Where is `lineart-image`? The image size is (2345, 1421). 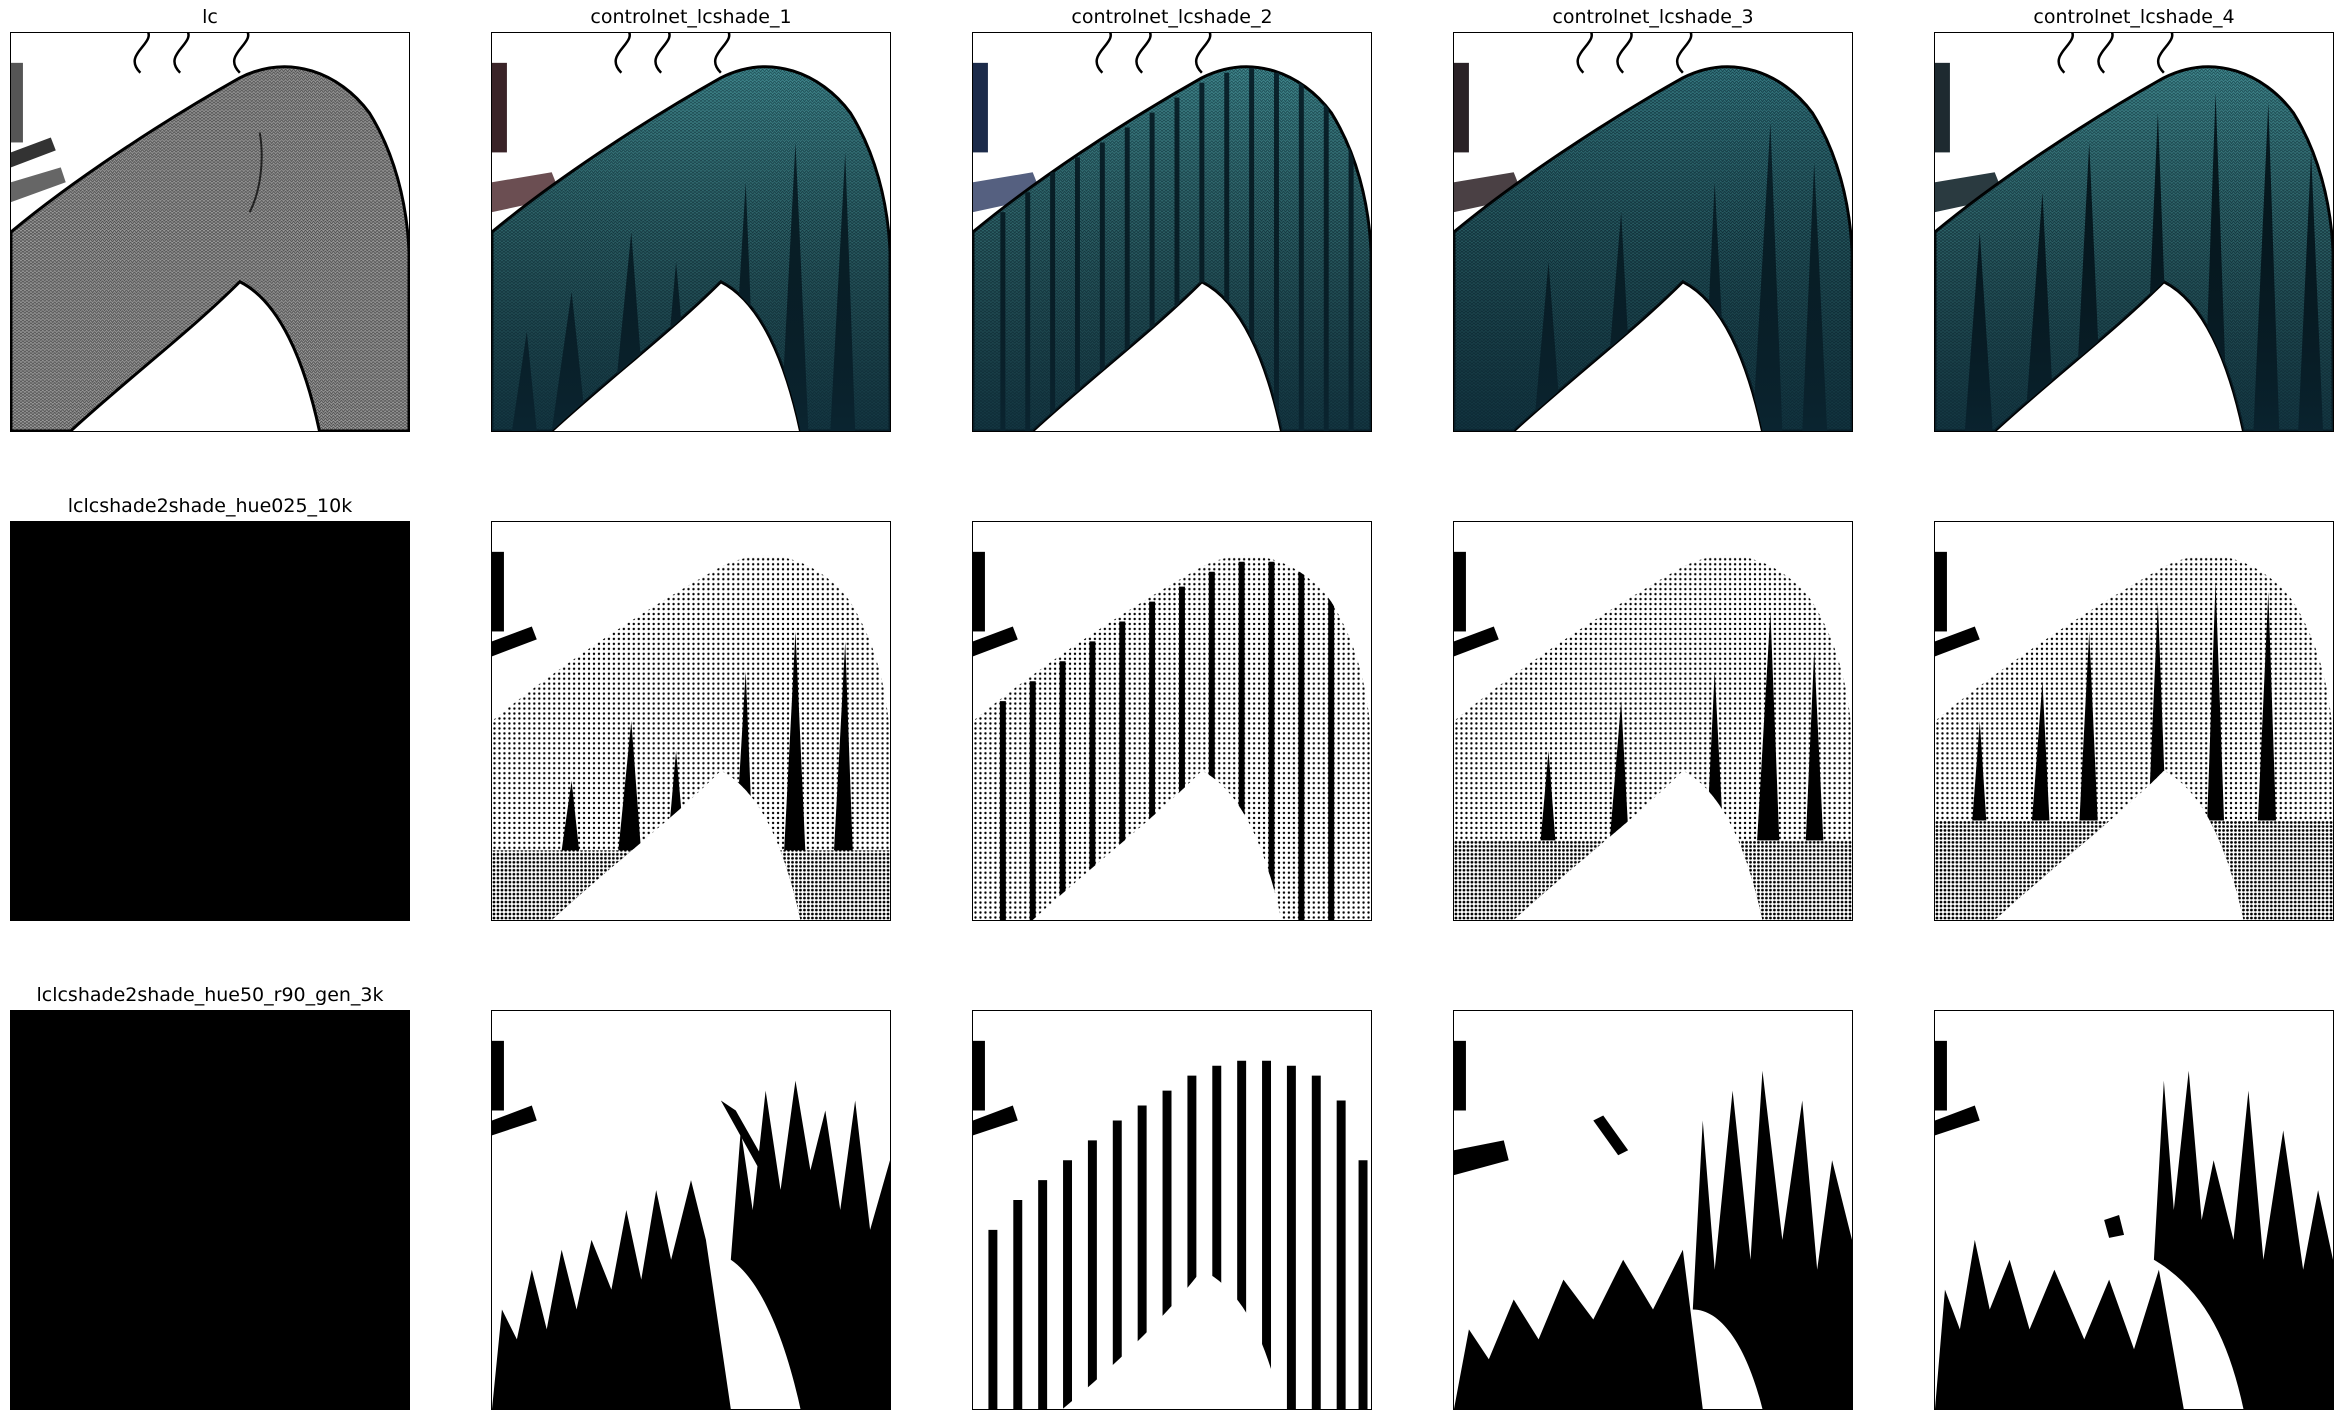
lineart-image is located at coordinates (210, 232).